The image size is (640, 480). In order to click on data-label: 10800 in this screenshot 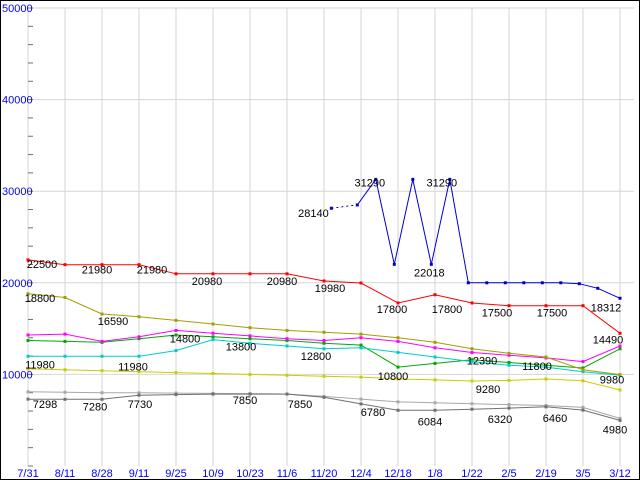, I will do `click(393, 377)`.